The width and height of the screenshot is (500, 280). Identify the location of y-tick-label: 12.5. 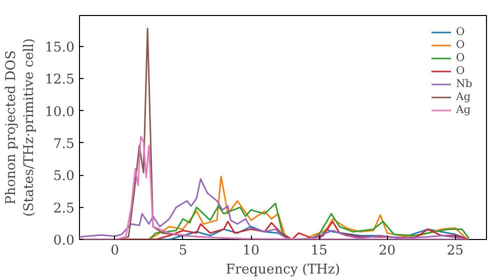
(59, 80).